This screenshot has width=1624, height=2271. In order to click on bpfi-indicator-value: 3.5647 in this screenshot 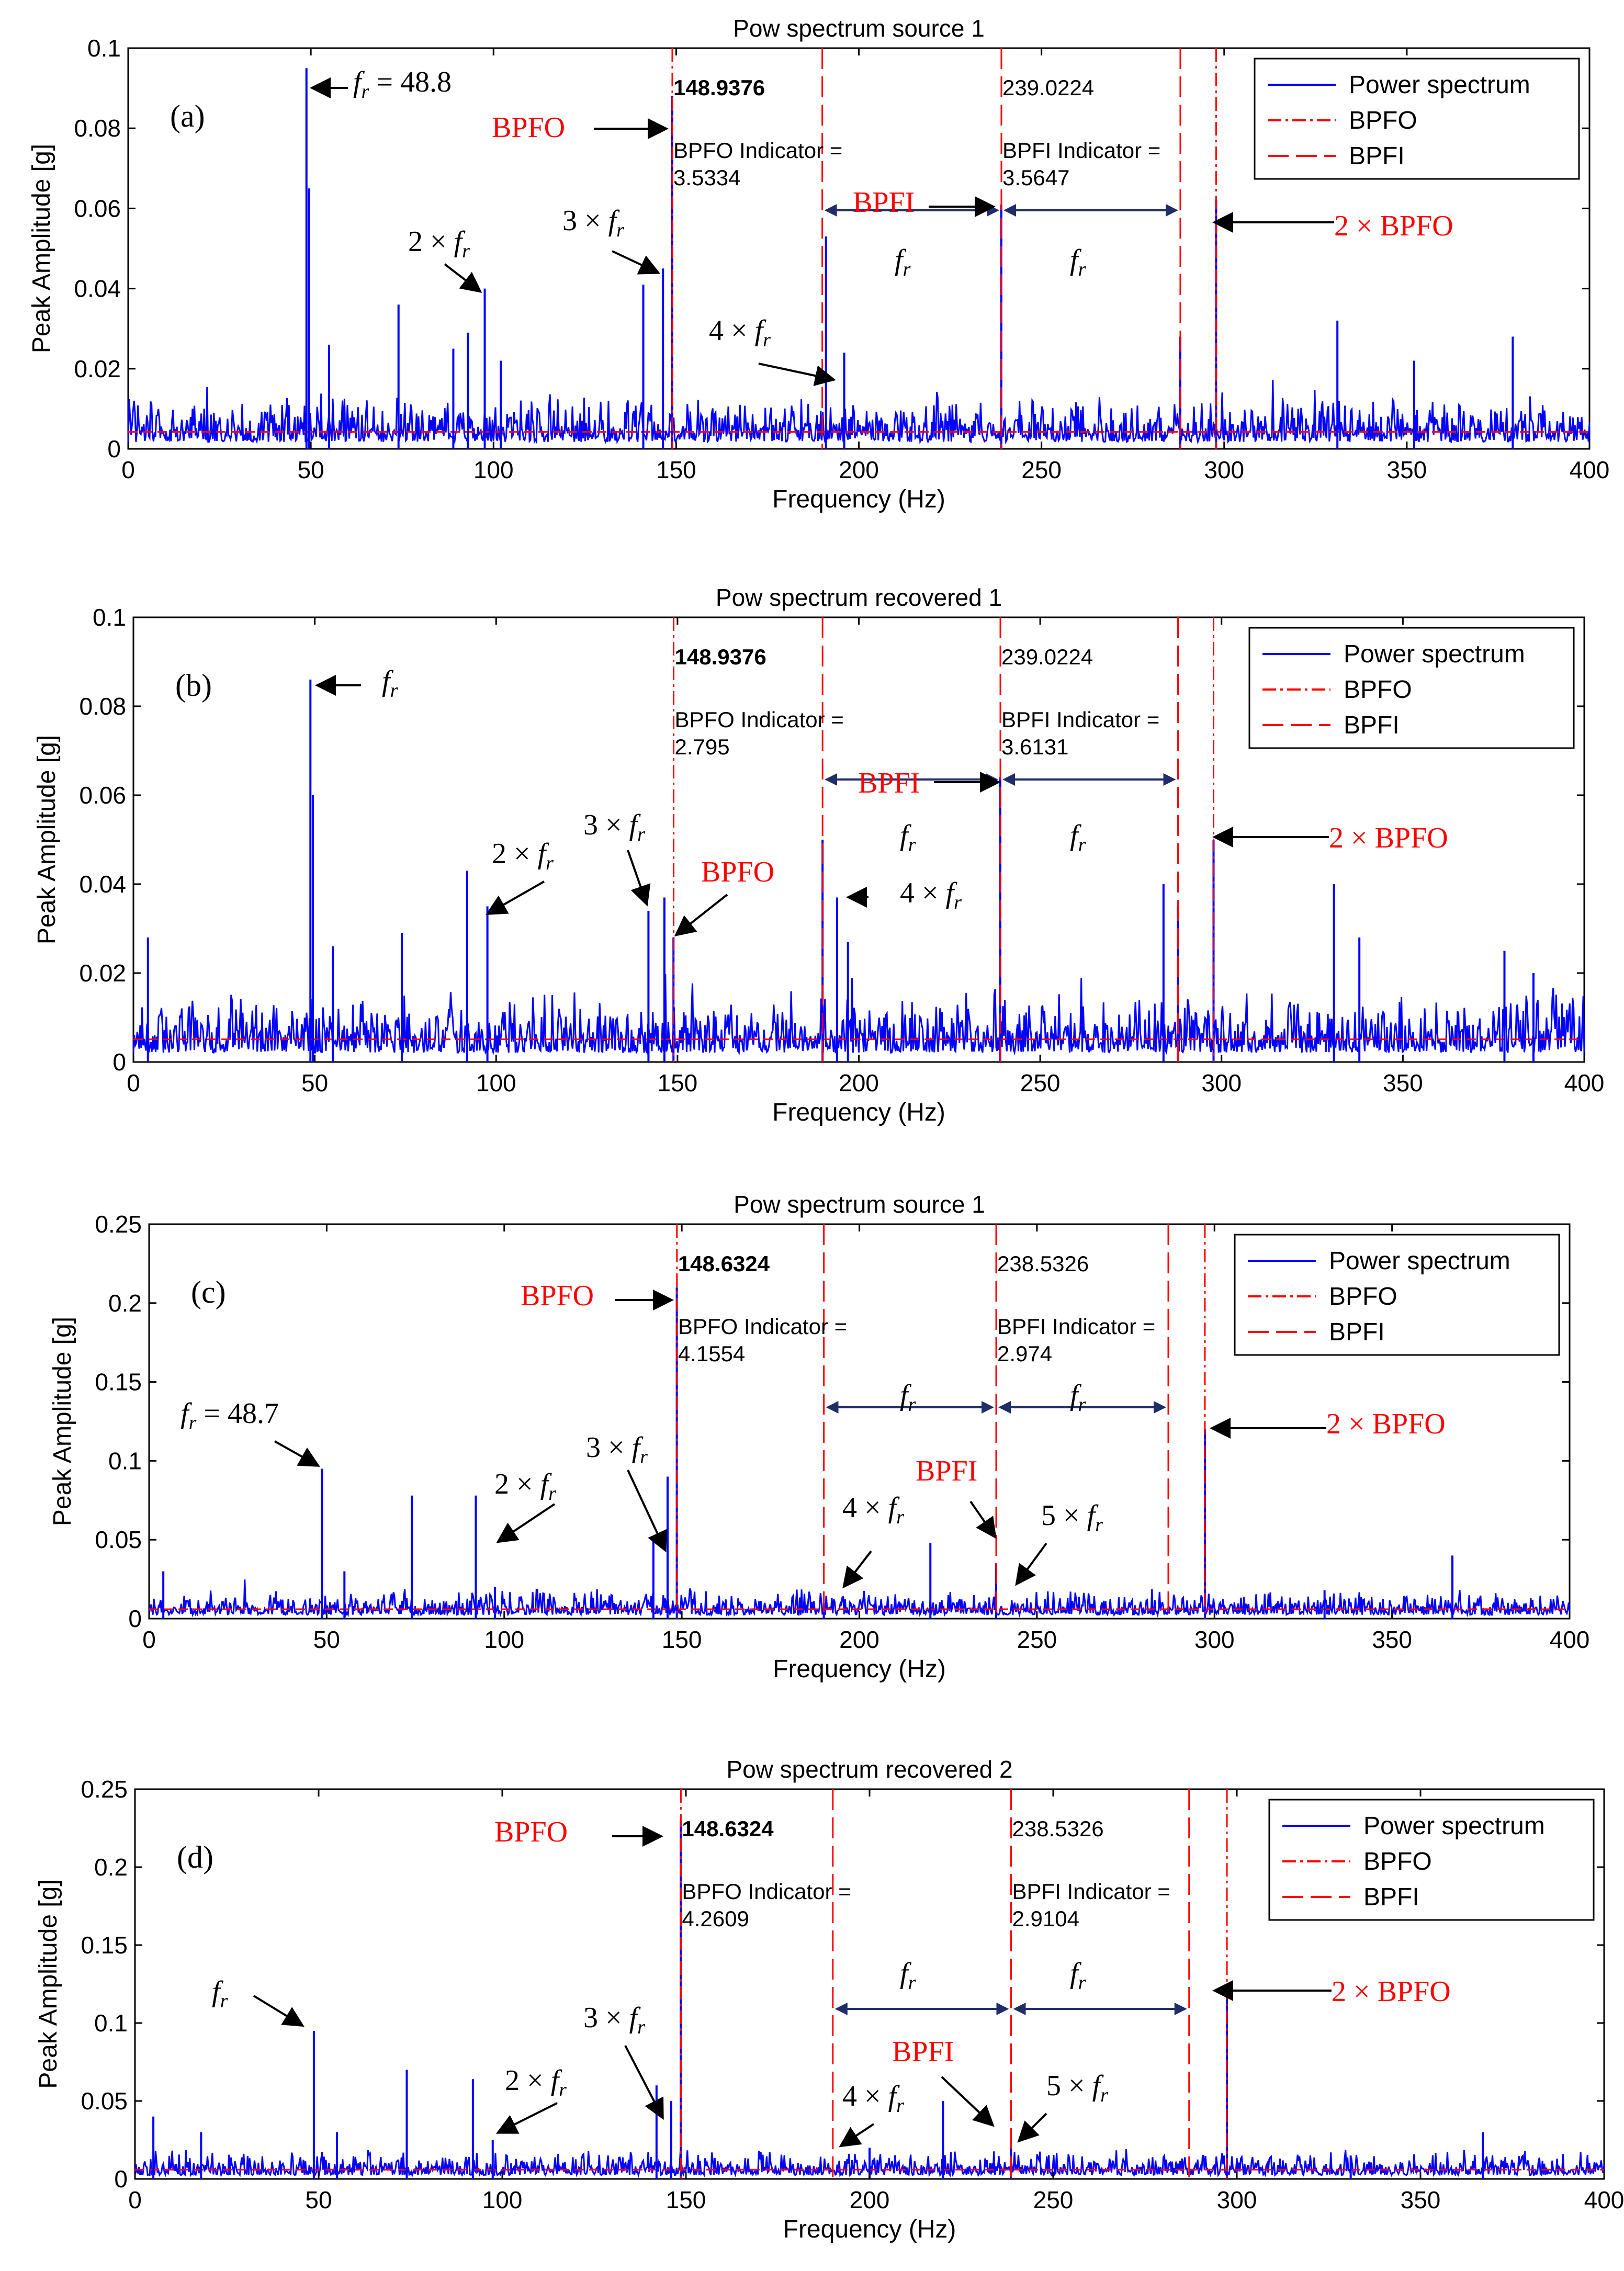, I will do `click(1036, 177)`.